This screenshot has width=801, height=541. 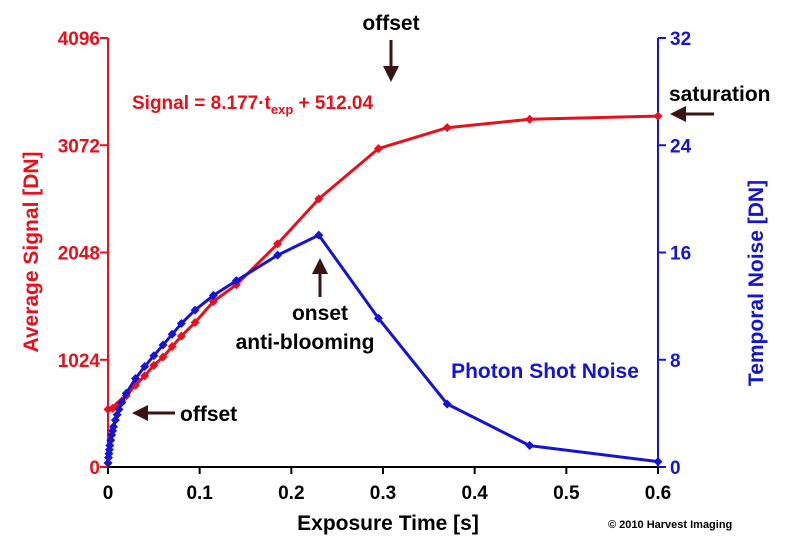 What do you see at coordinates (390, 23) in the screenshot?
I see `offset-top-label: offset` at bounding box center [390, 23].